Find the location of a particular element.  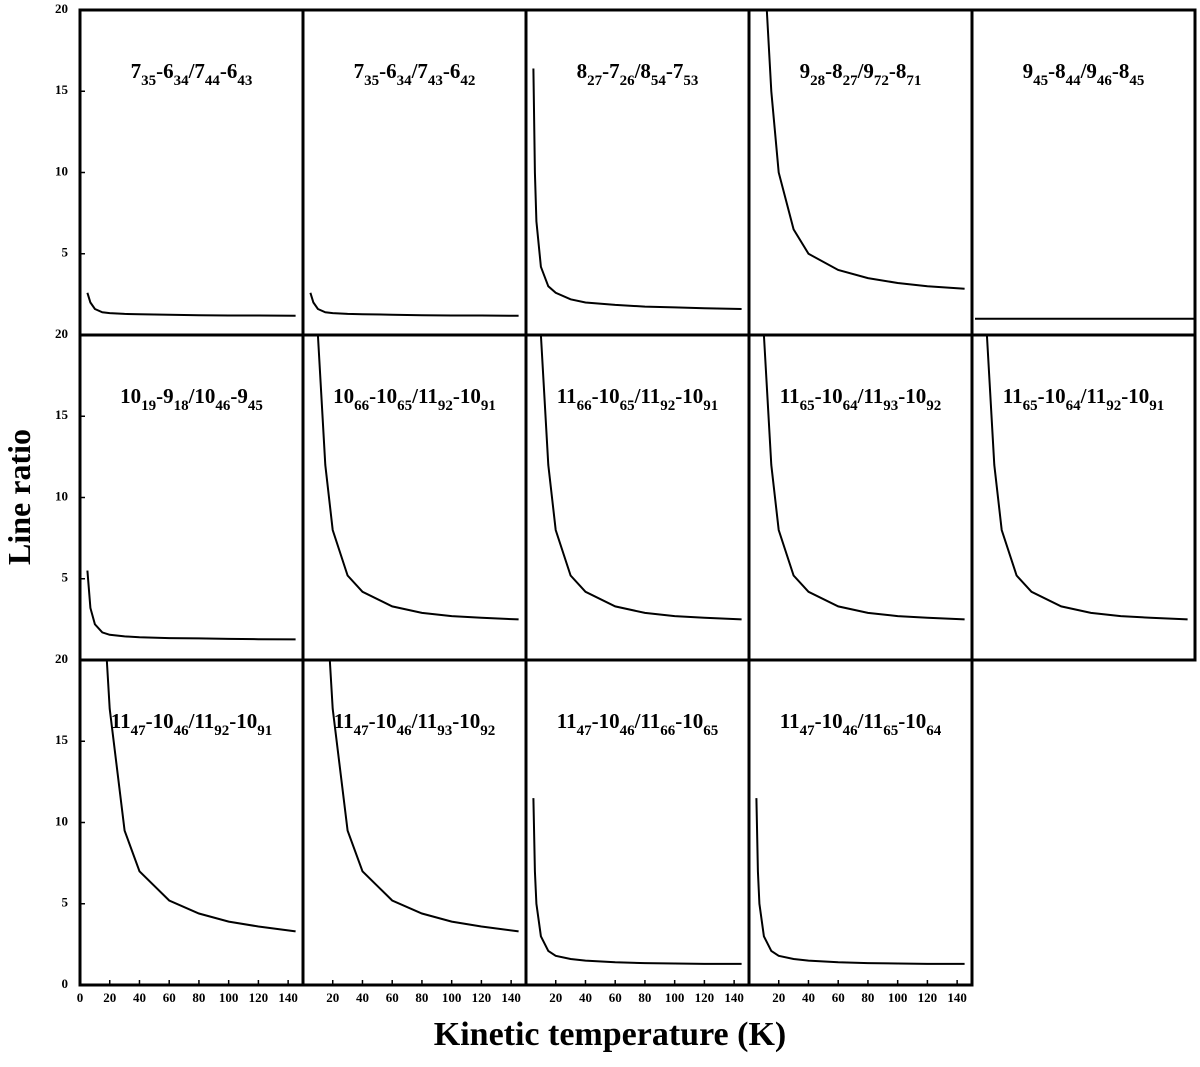

title-text: 10 is located at coordinates (343, 396).